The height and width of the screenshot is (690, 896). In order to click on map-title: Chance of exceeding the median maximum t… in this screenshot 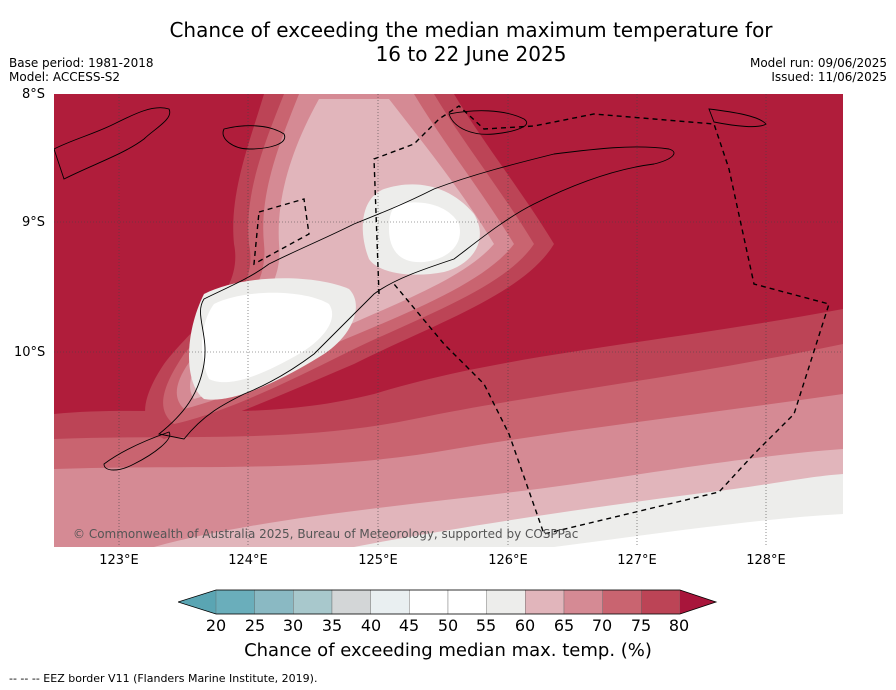, I will do `click(448, 42)`.